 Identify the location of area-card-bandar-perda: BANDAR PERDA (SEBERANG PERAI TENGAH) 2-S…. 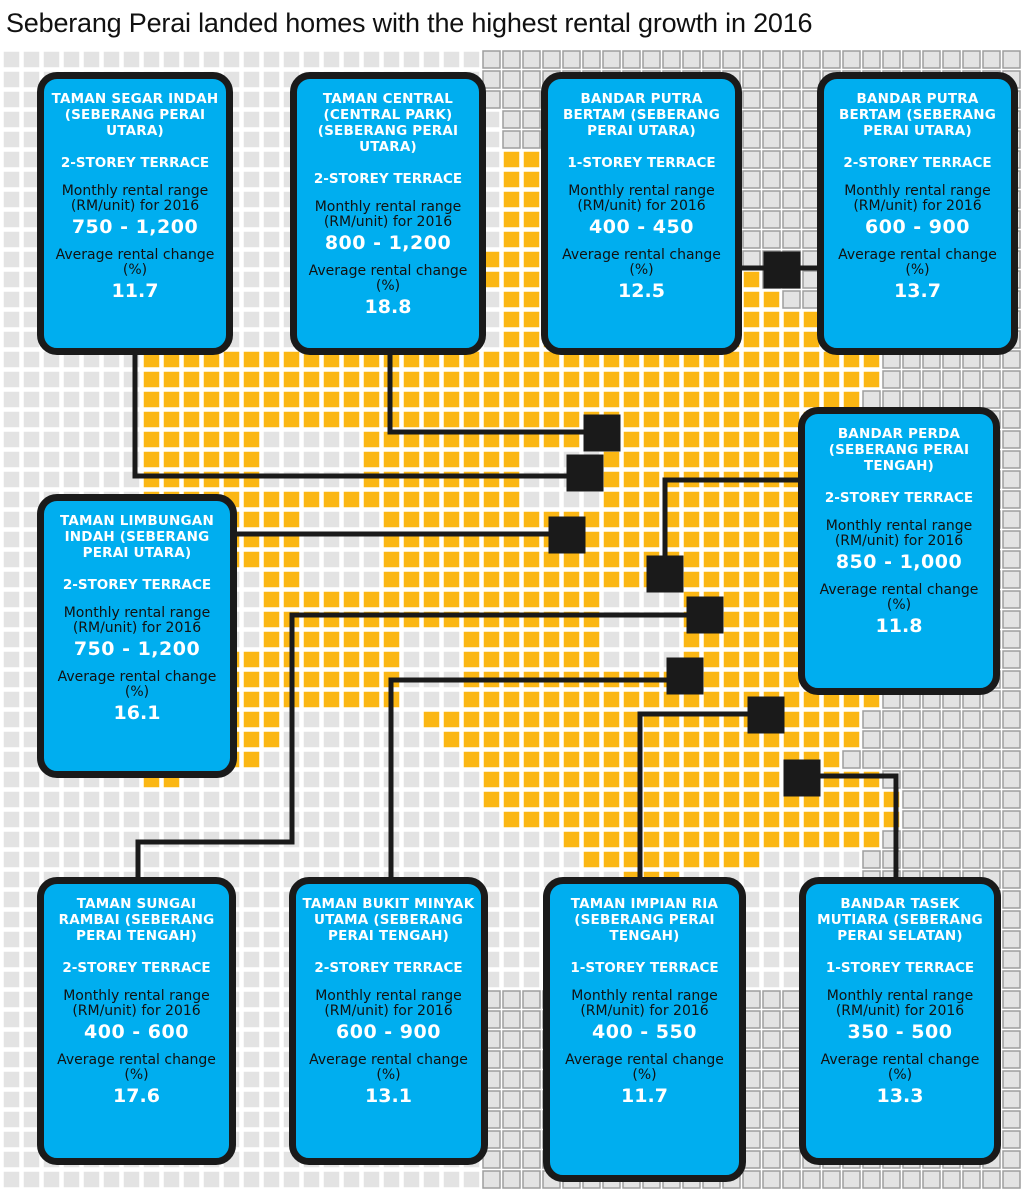
(899, 551).